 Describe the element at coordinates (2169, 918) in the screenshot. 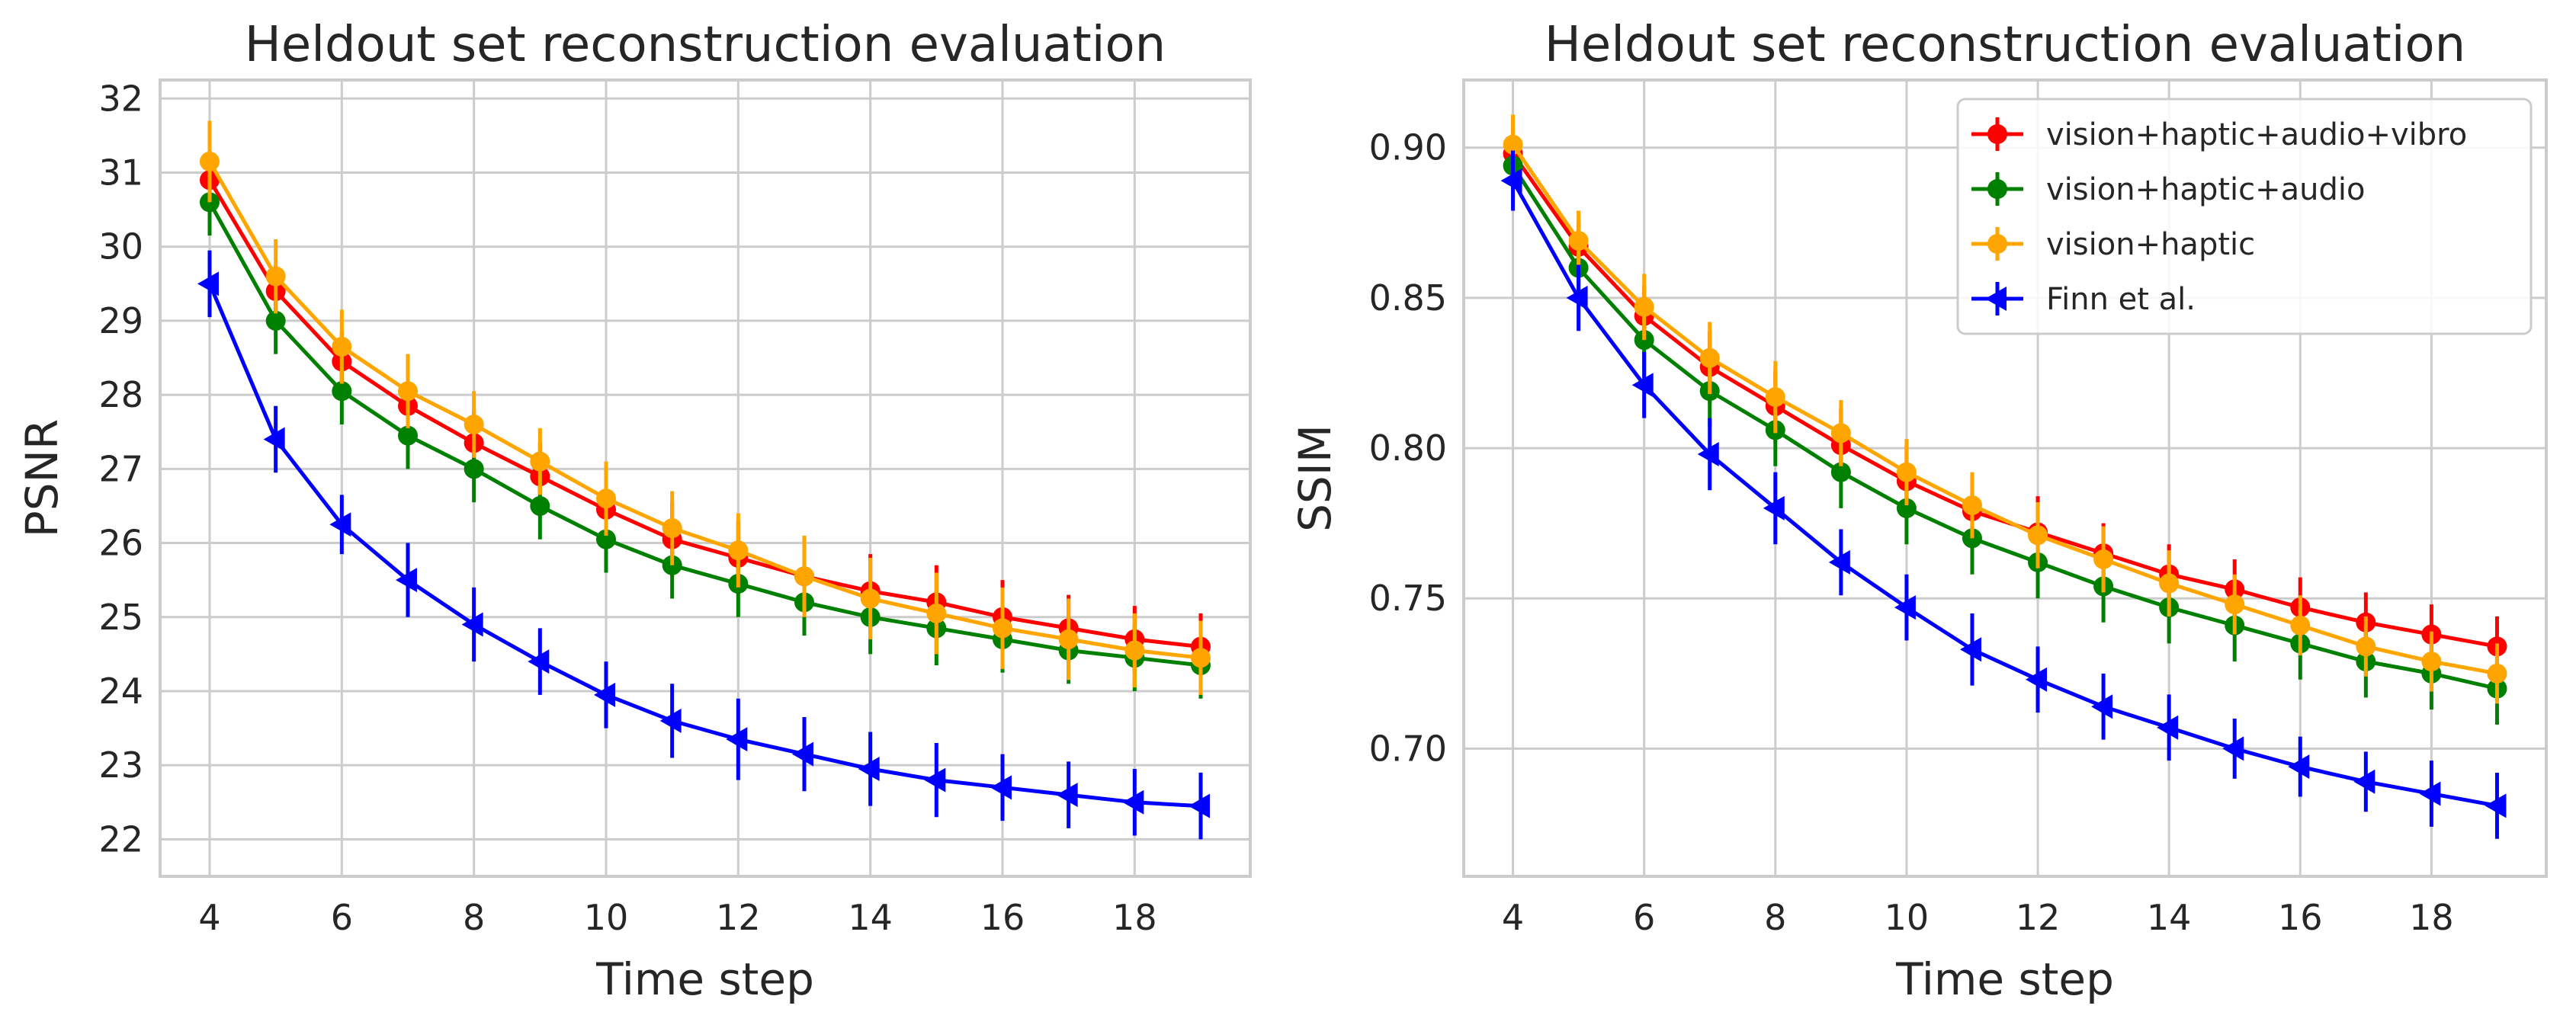

I see `x-tick-label: 14` at that location.